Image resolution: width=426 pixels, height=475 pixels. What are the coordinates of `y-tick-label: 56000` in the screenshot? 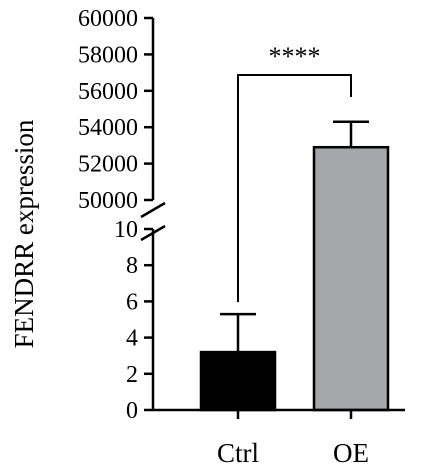 It's located at (108, 92).